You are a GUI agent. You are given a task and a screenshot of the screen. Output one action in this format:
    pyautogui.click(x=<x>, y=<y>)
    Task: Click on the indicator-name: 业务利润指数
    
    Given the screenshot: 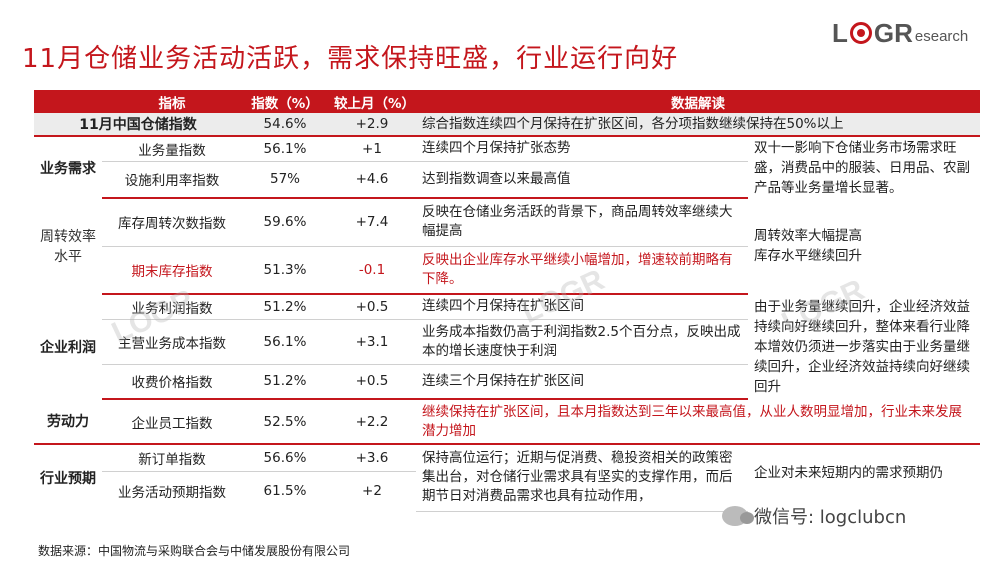 What is the action you would take?
    pyautogui.click(x=172, y=307)
    